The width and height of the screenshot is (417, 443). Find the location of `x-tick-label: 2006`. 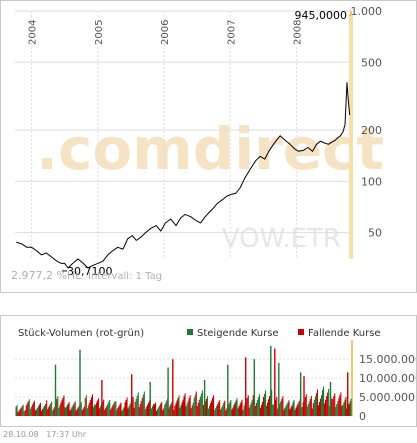

x-tick-label: 2006 is located at coordinates (165, 32).